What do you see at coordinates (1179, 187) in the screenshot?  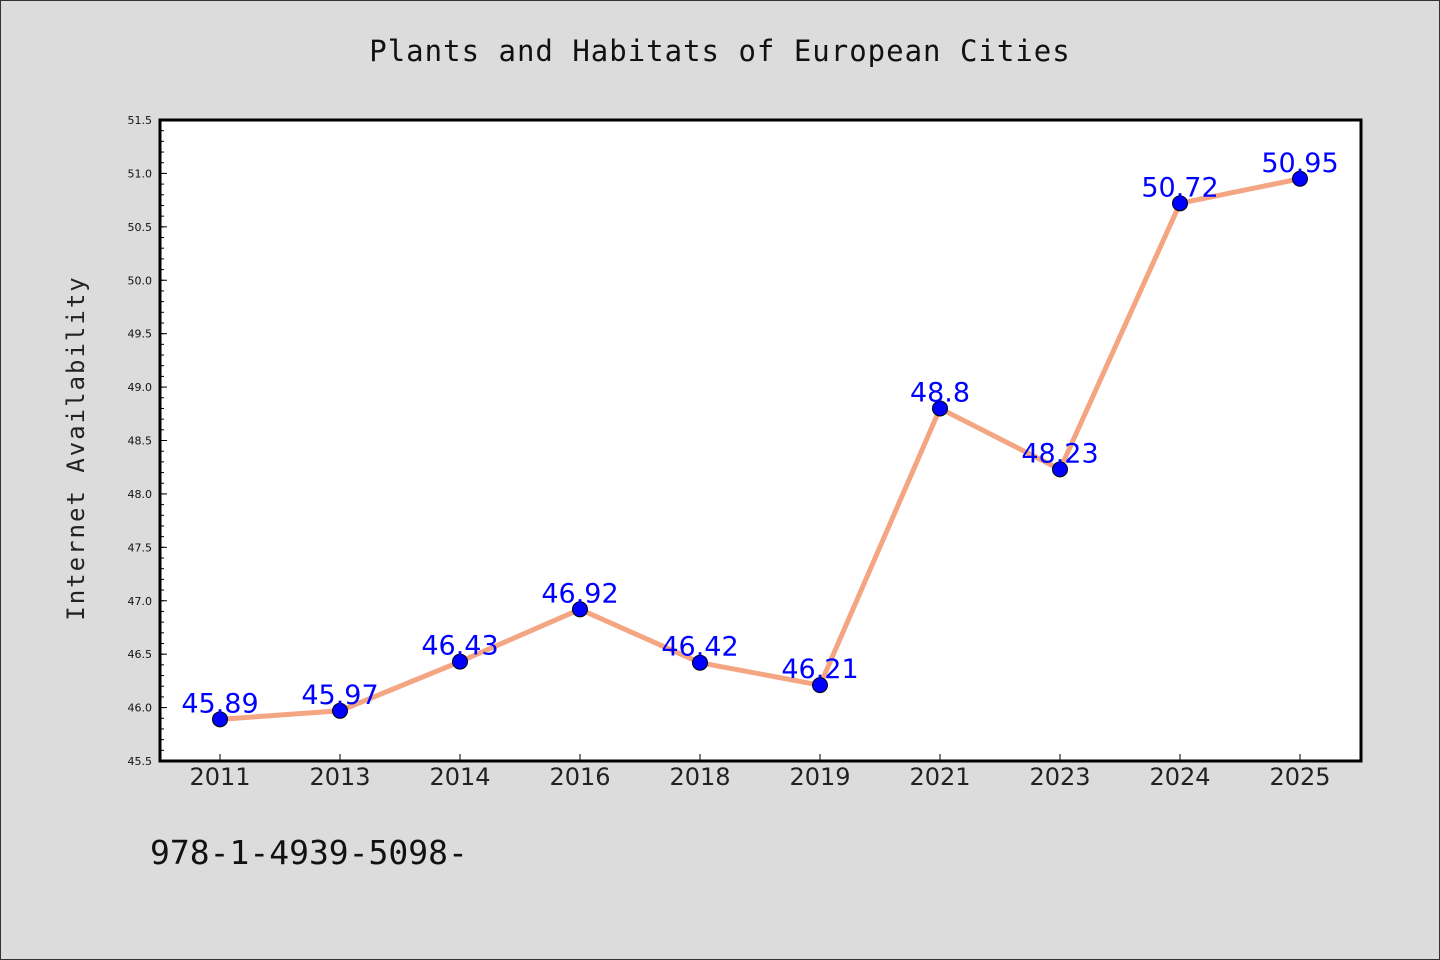 I see `data-label: 50.72` at bounding box center [1179, 187].